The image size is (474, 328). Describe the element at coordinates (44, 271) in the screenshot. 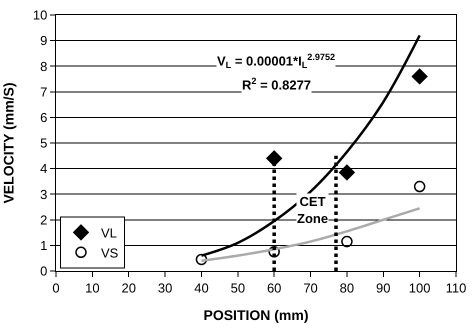

I see `y-tick-label: 0` at that location.